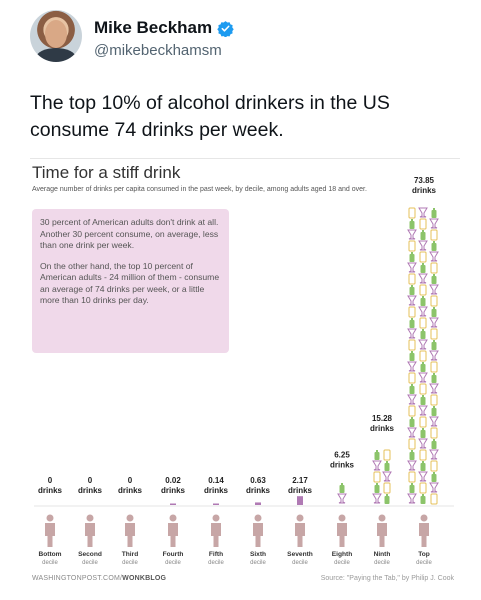 Image resolution: width=481 pixels, height=600 pixels. Describe the element at coordinates (106, 172) in the screenshot. I see `chart-title: Time for a stiff drink` at that location.